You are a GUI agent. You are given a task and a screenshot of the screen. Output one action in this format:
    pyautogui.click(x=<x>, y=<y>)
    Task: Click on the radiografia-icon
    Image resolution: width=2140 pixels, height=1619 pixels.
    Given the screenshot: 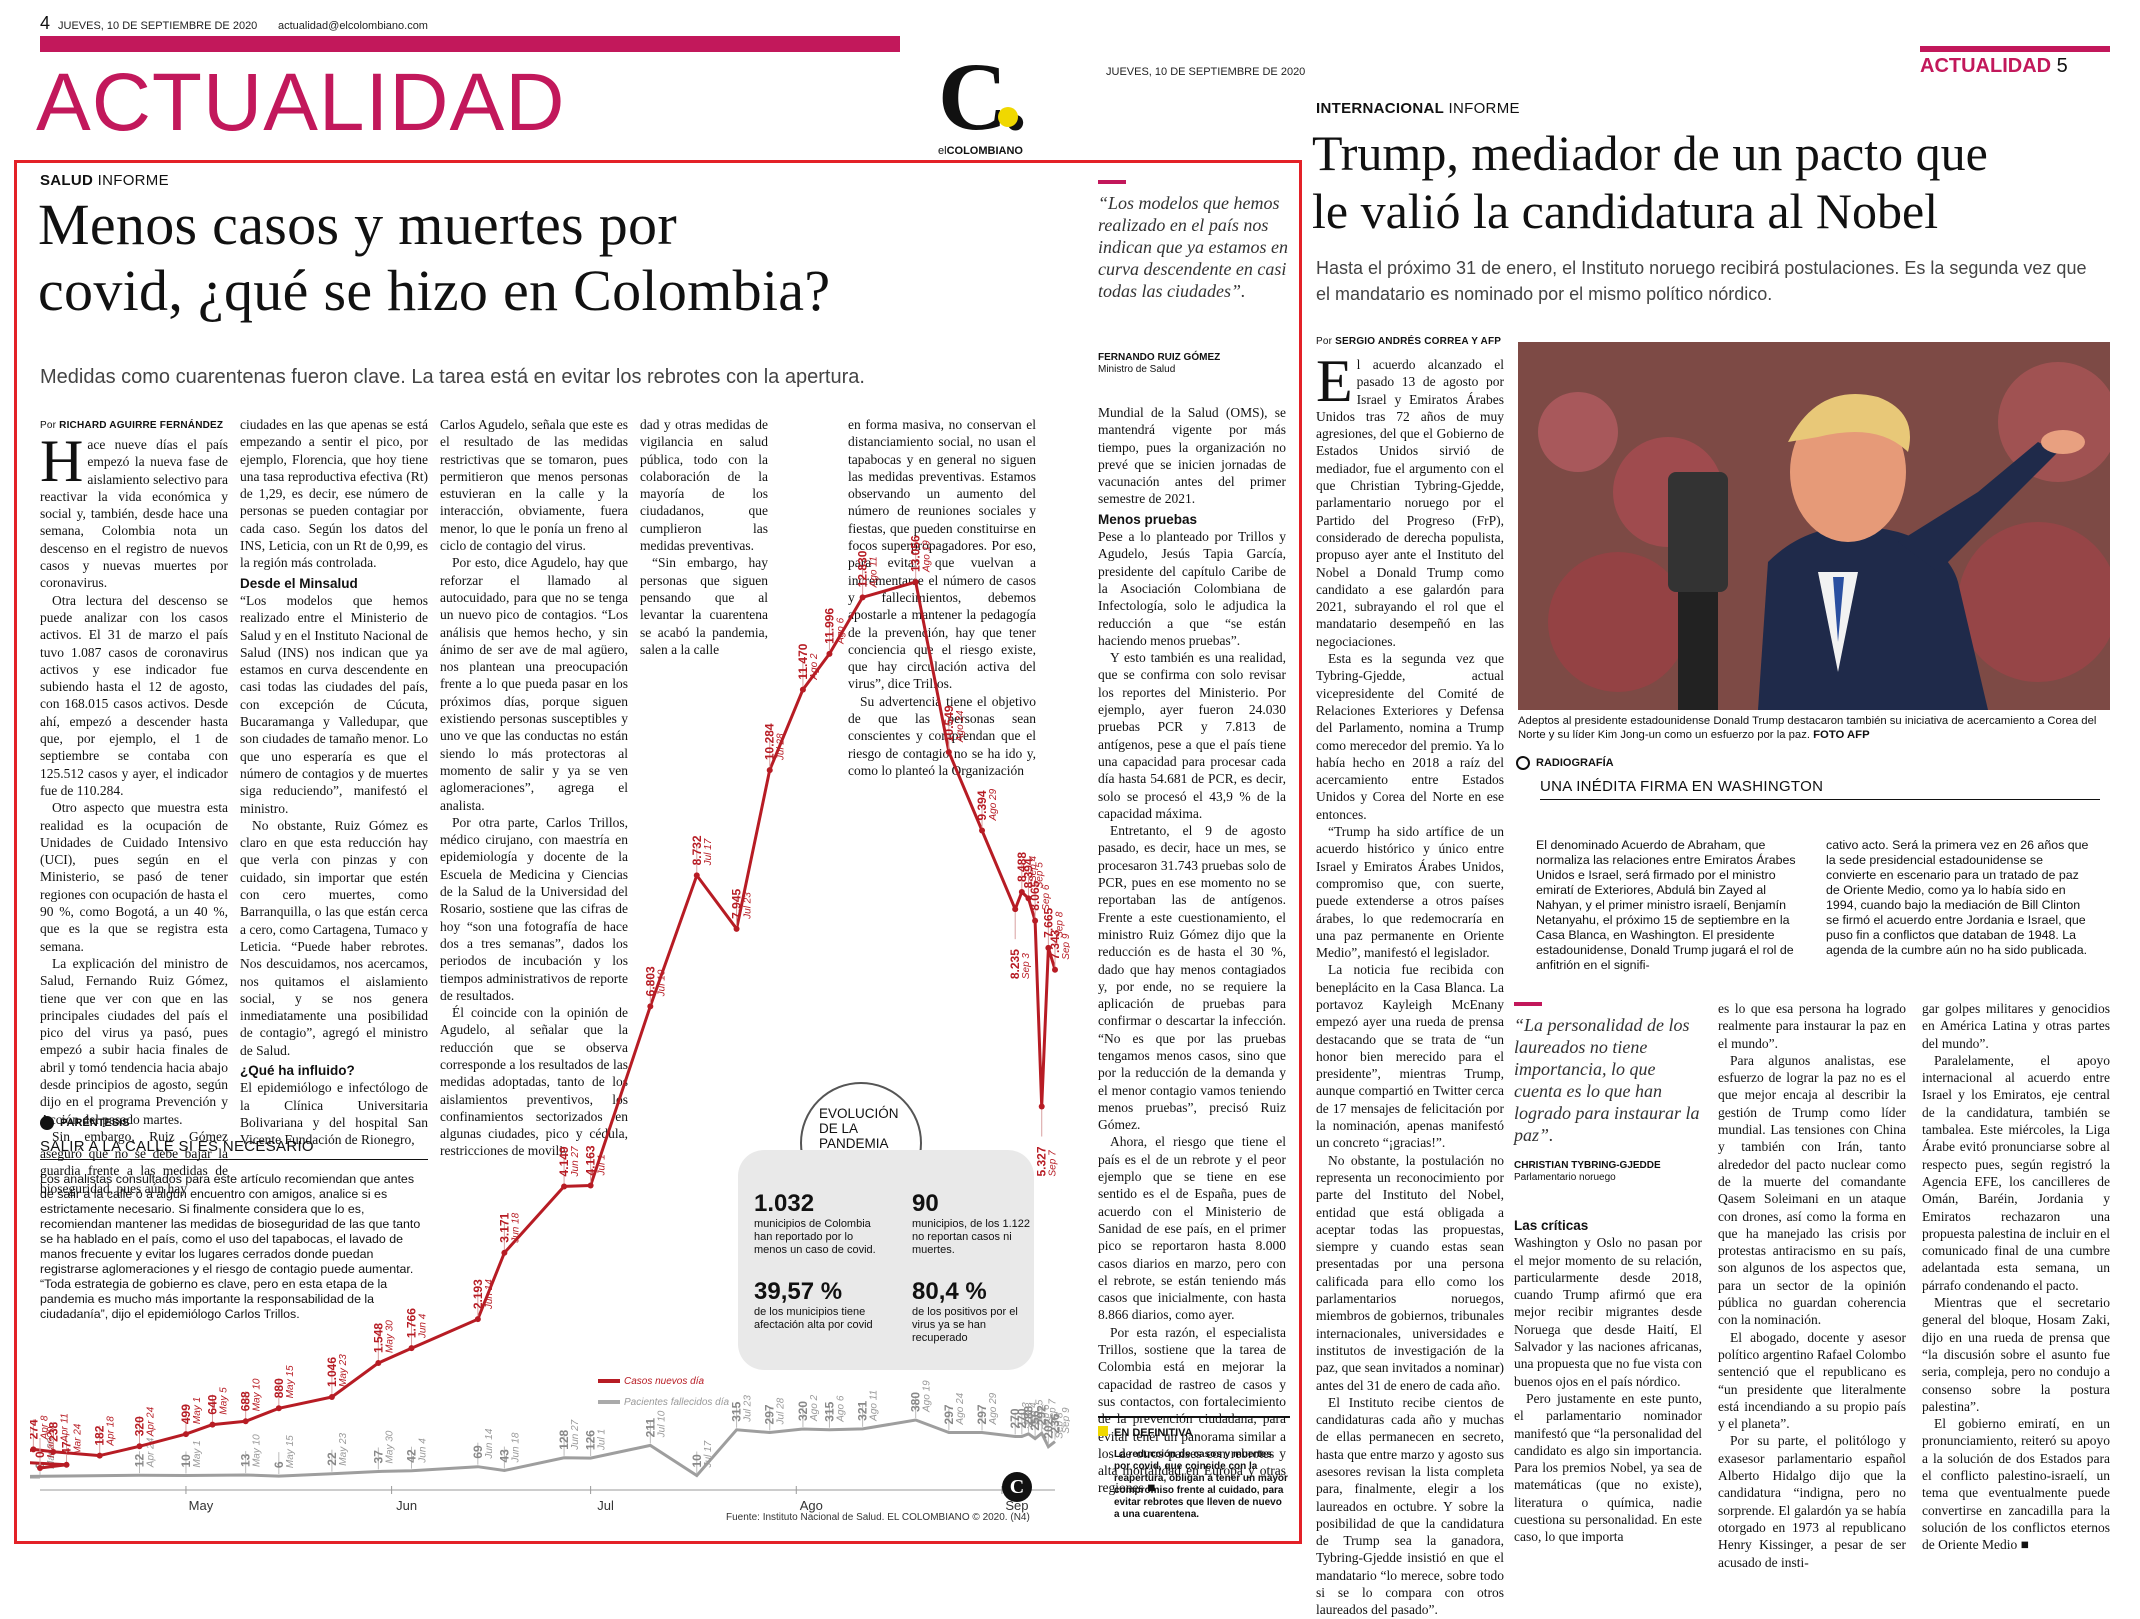 What is the action you would take?
    pyautogui.click(x=1523, y=763)
    